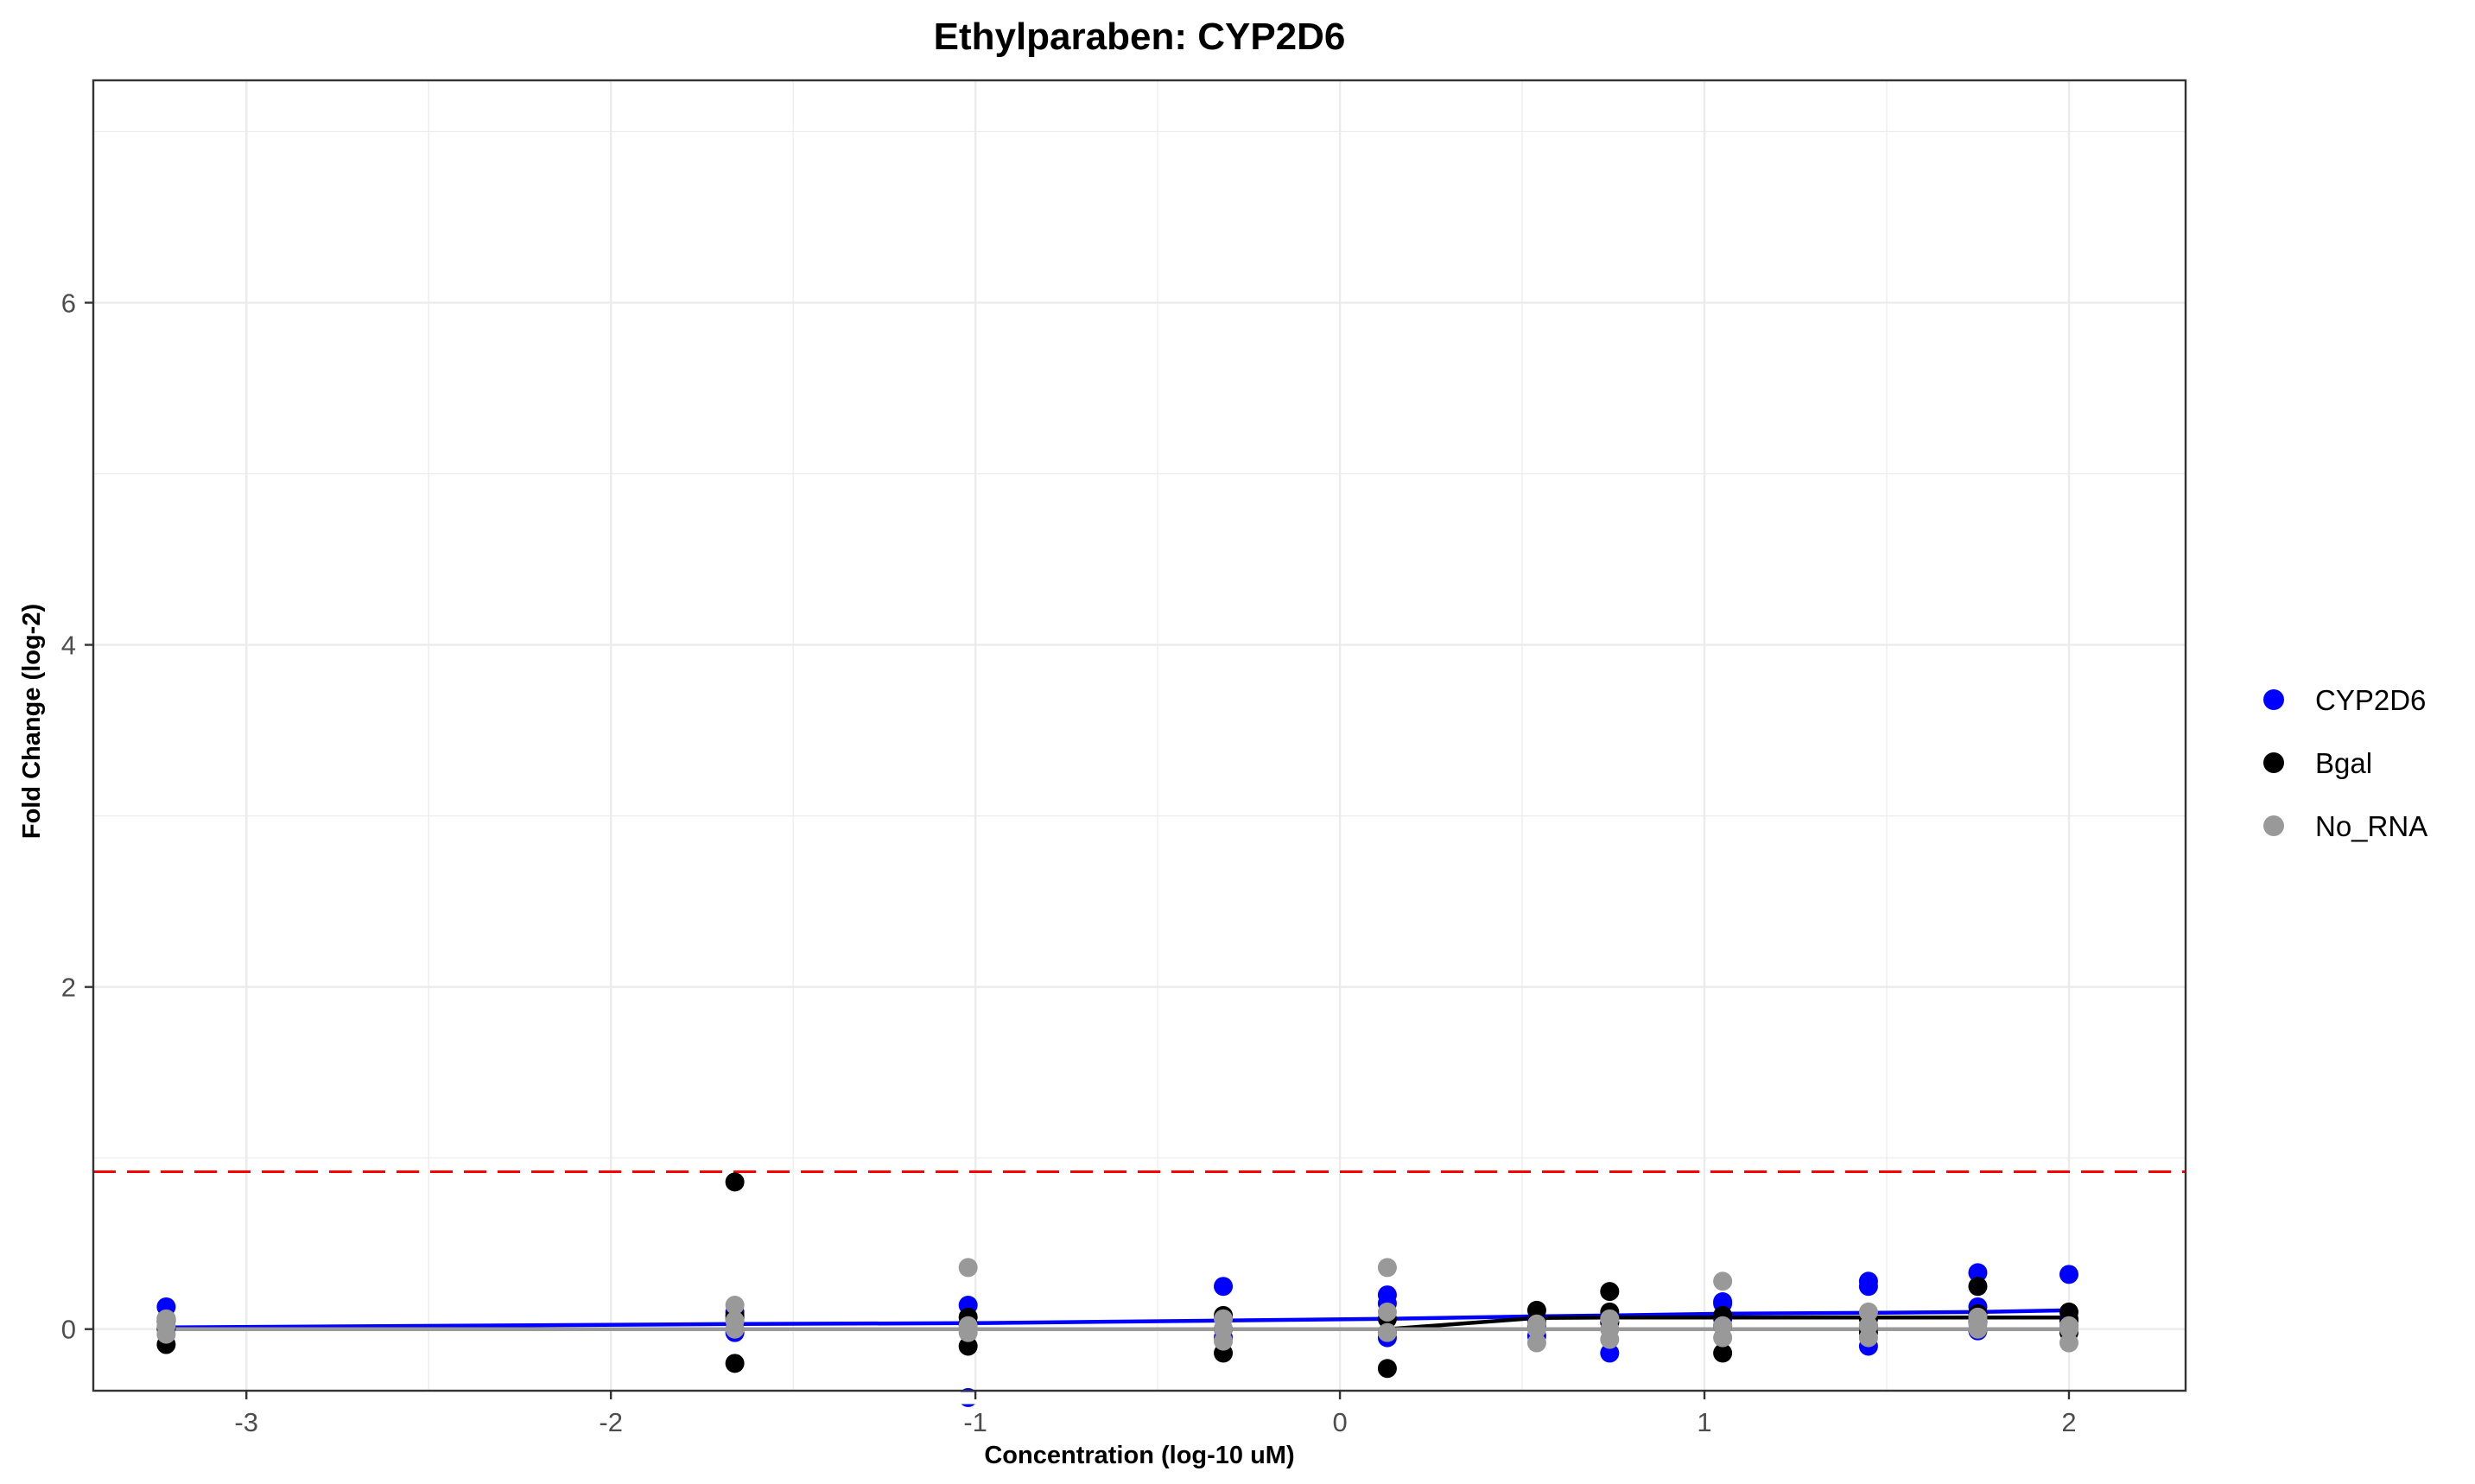 This screenshot has width=2475, height=1484. Describe the element at coordinates (2273, 762) in the screenshot. I see `legend-key-bgal` at that location.